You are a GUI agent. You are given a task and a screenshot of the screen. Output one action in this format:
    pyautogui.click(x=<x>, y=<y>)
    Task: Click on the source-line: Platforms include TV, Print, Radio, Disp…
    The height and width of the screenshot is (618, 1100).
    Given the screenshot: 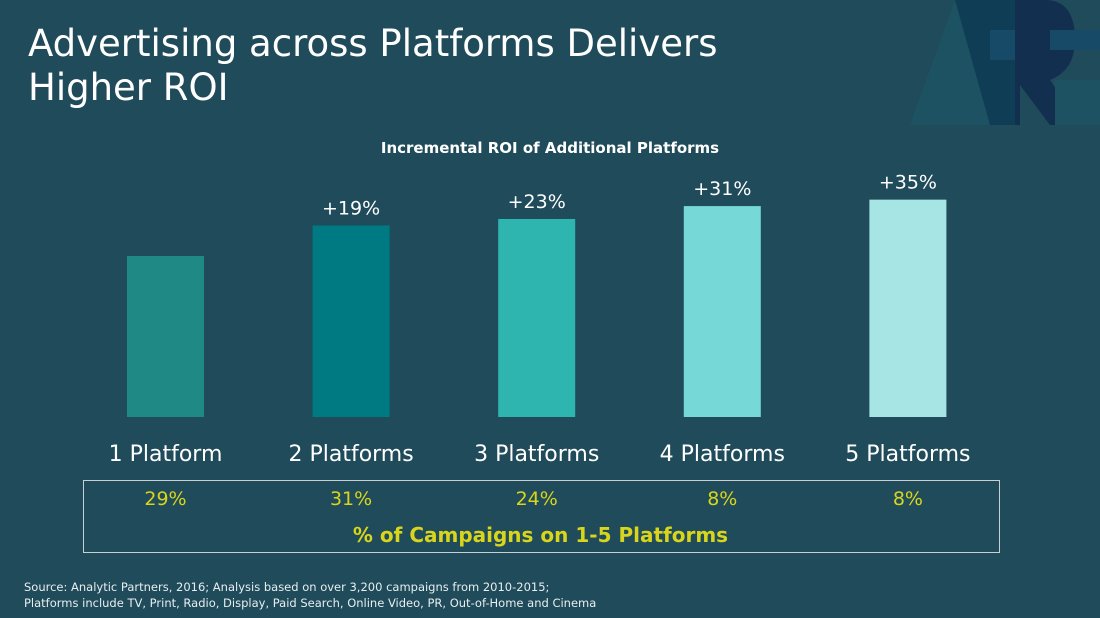 What is the action you would take?
    pyautogui.click(x=310, y=603)
    